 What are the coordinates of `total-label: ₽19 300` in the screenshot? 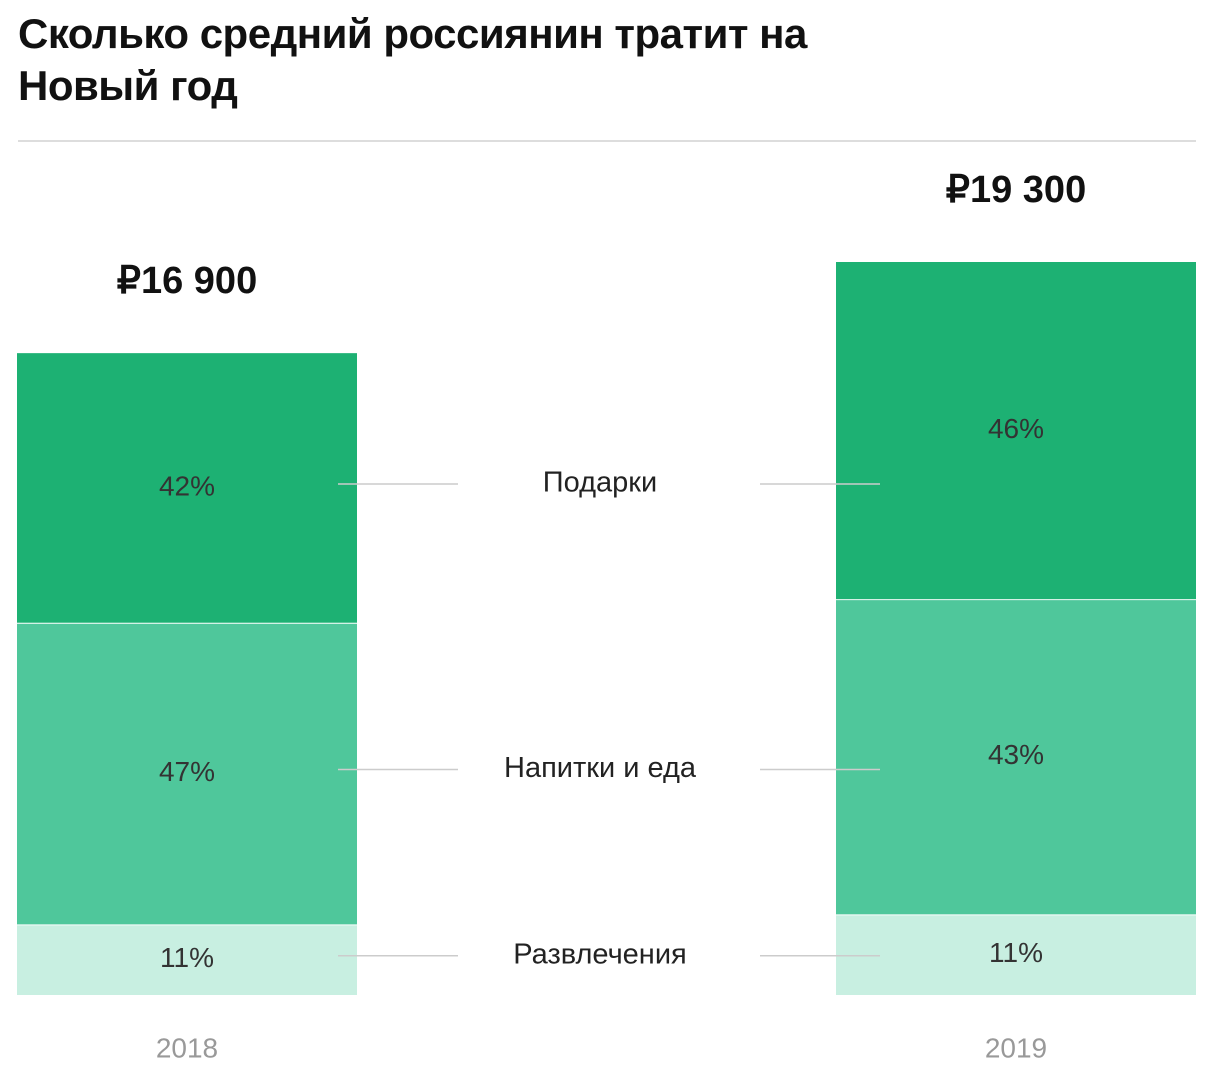 It's located at (1016, 190).